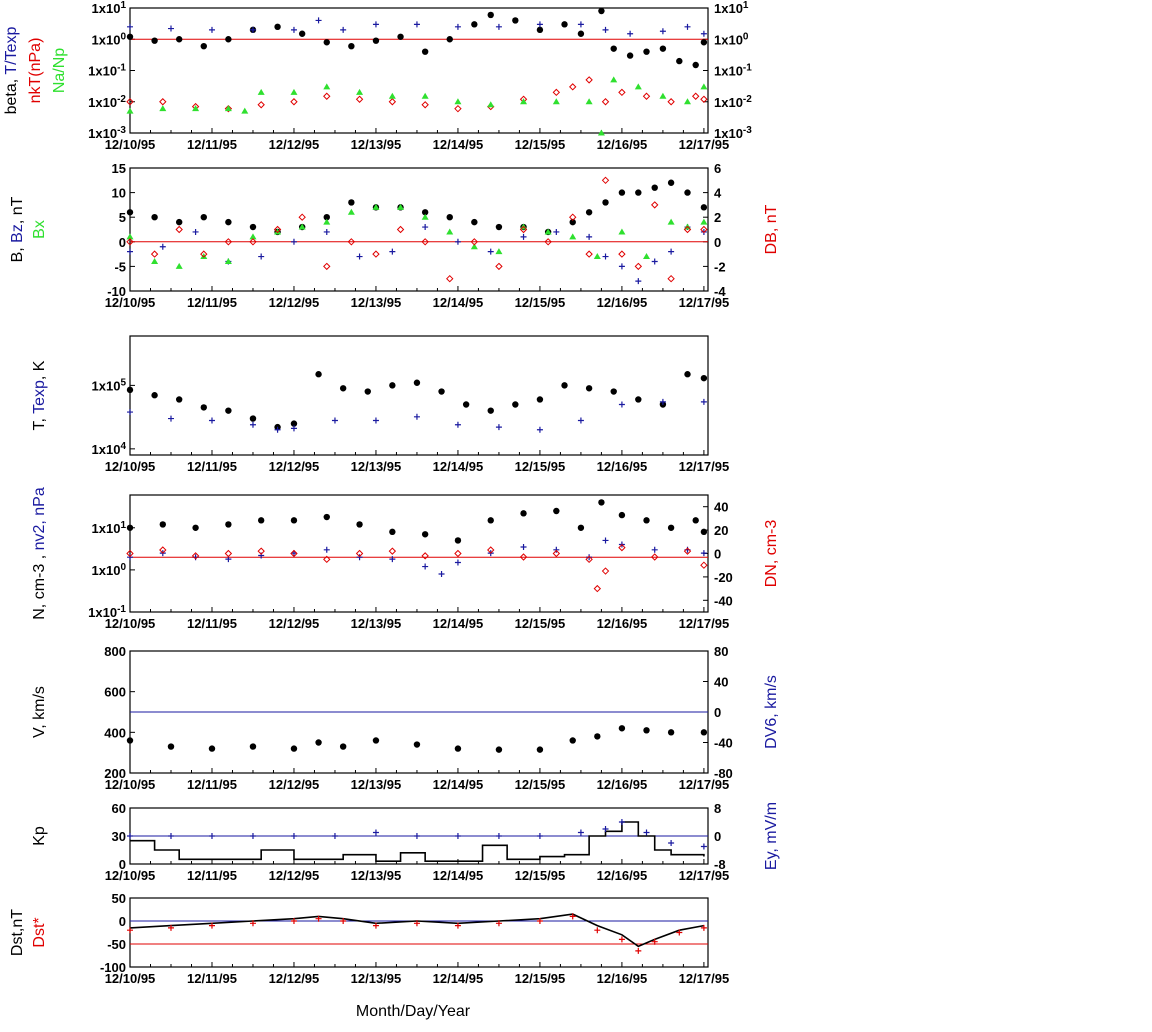 This screenshot has height=1032, width=1152. I want to click on right-tick-label: -4, so click(720, 291).